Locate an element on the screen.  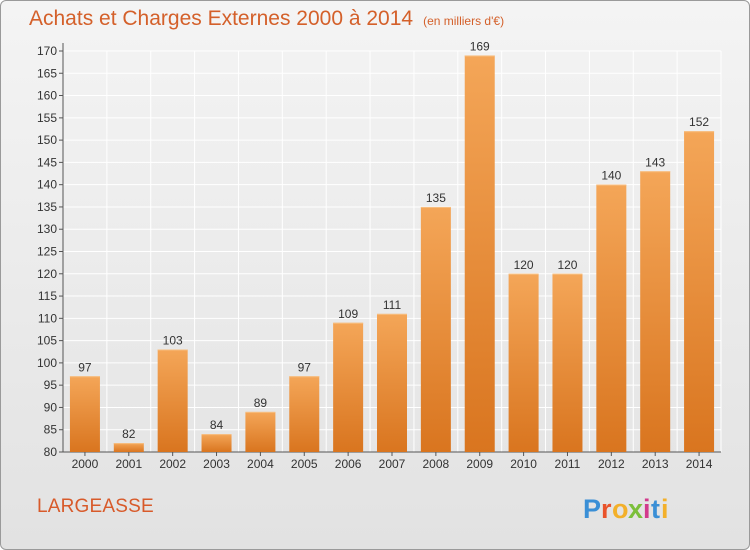
x-tick-label-2010: 2010 is located at coordinates (523, 464).